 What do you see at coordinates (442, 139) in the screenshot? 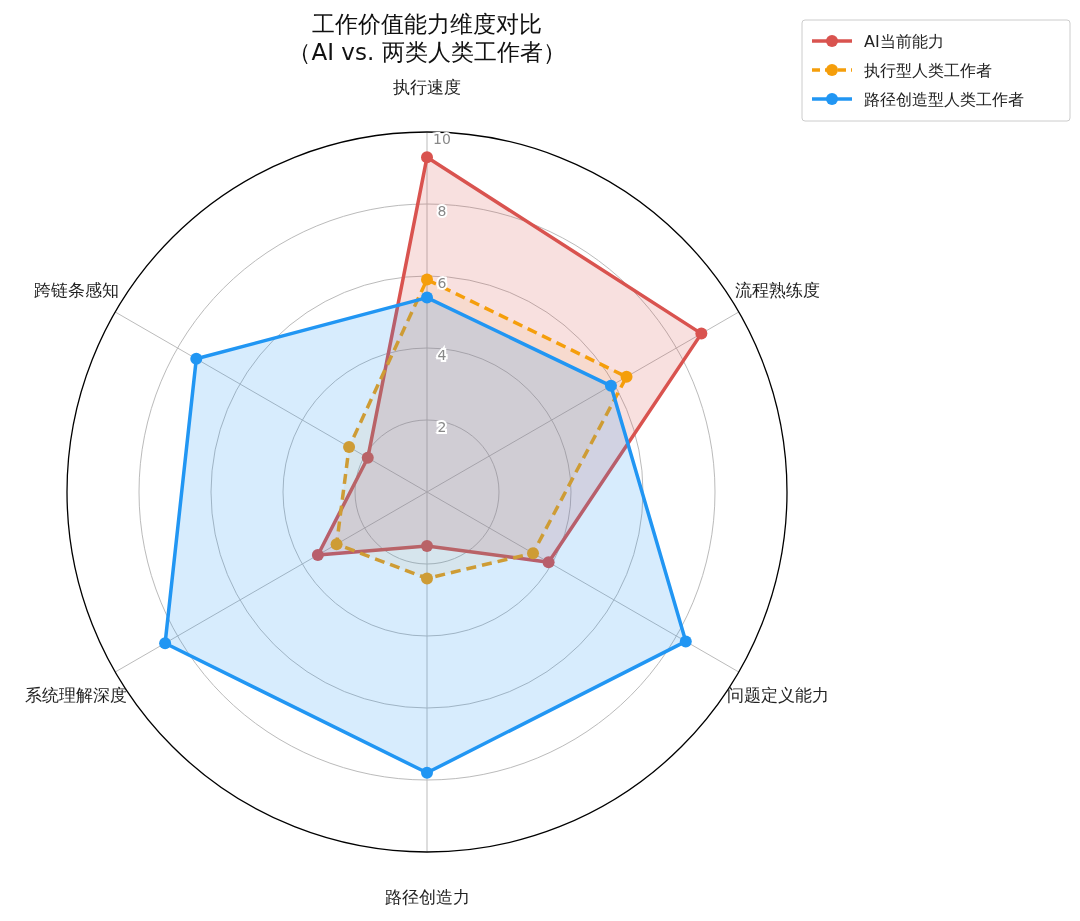
I see `y-tick-label: 10` at bounding box center [442, 139].